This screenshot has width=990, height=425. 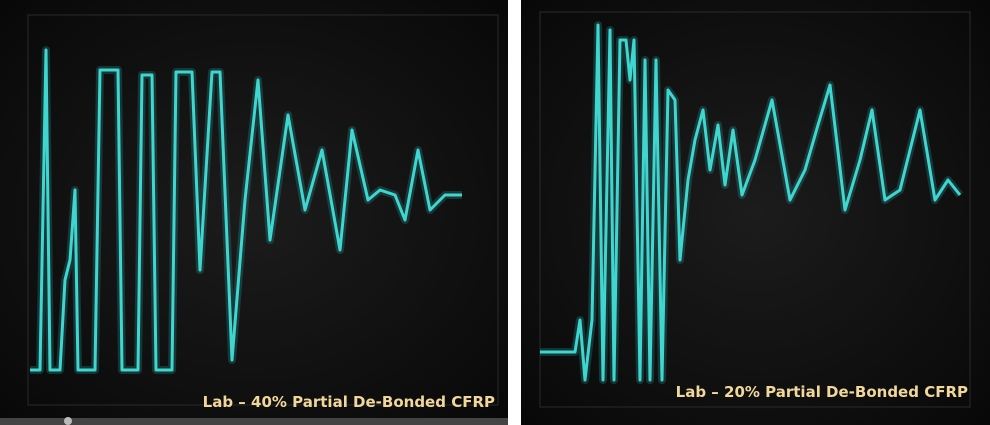 What do you see at coordinates (349, 402) in the screenshot?
I see `caption: Lab – 40% Partial De-Bonded CFRP` at bounding box center [349, 402].